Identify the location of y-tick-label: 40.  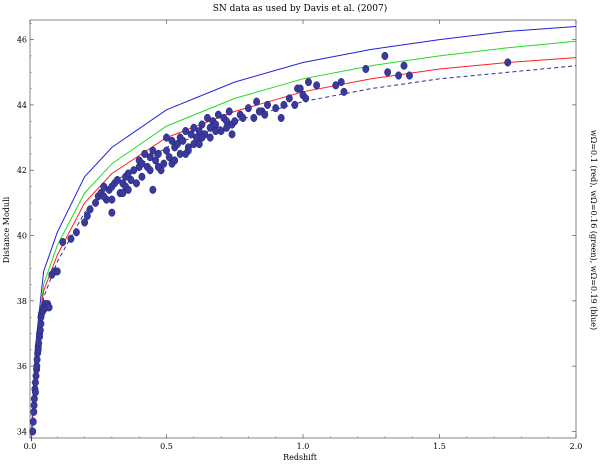
(22, 236).